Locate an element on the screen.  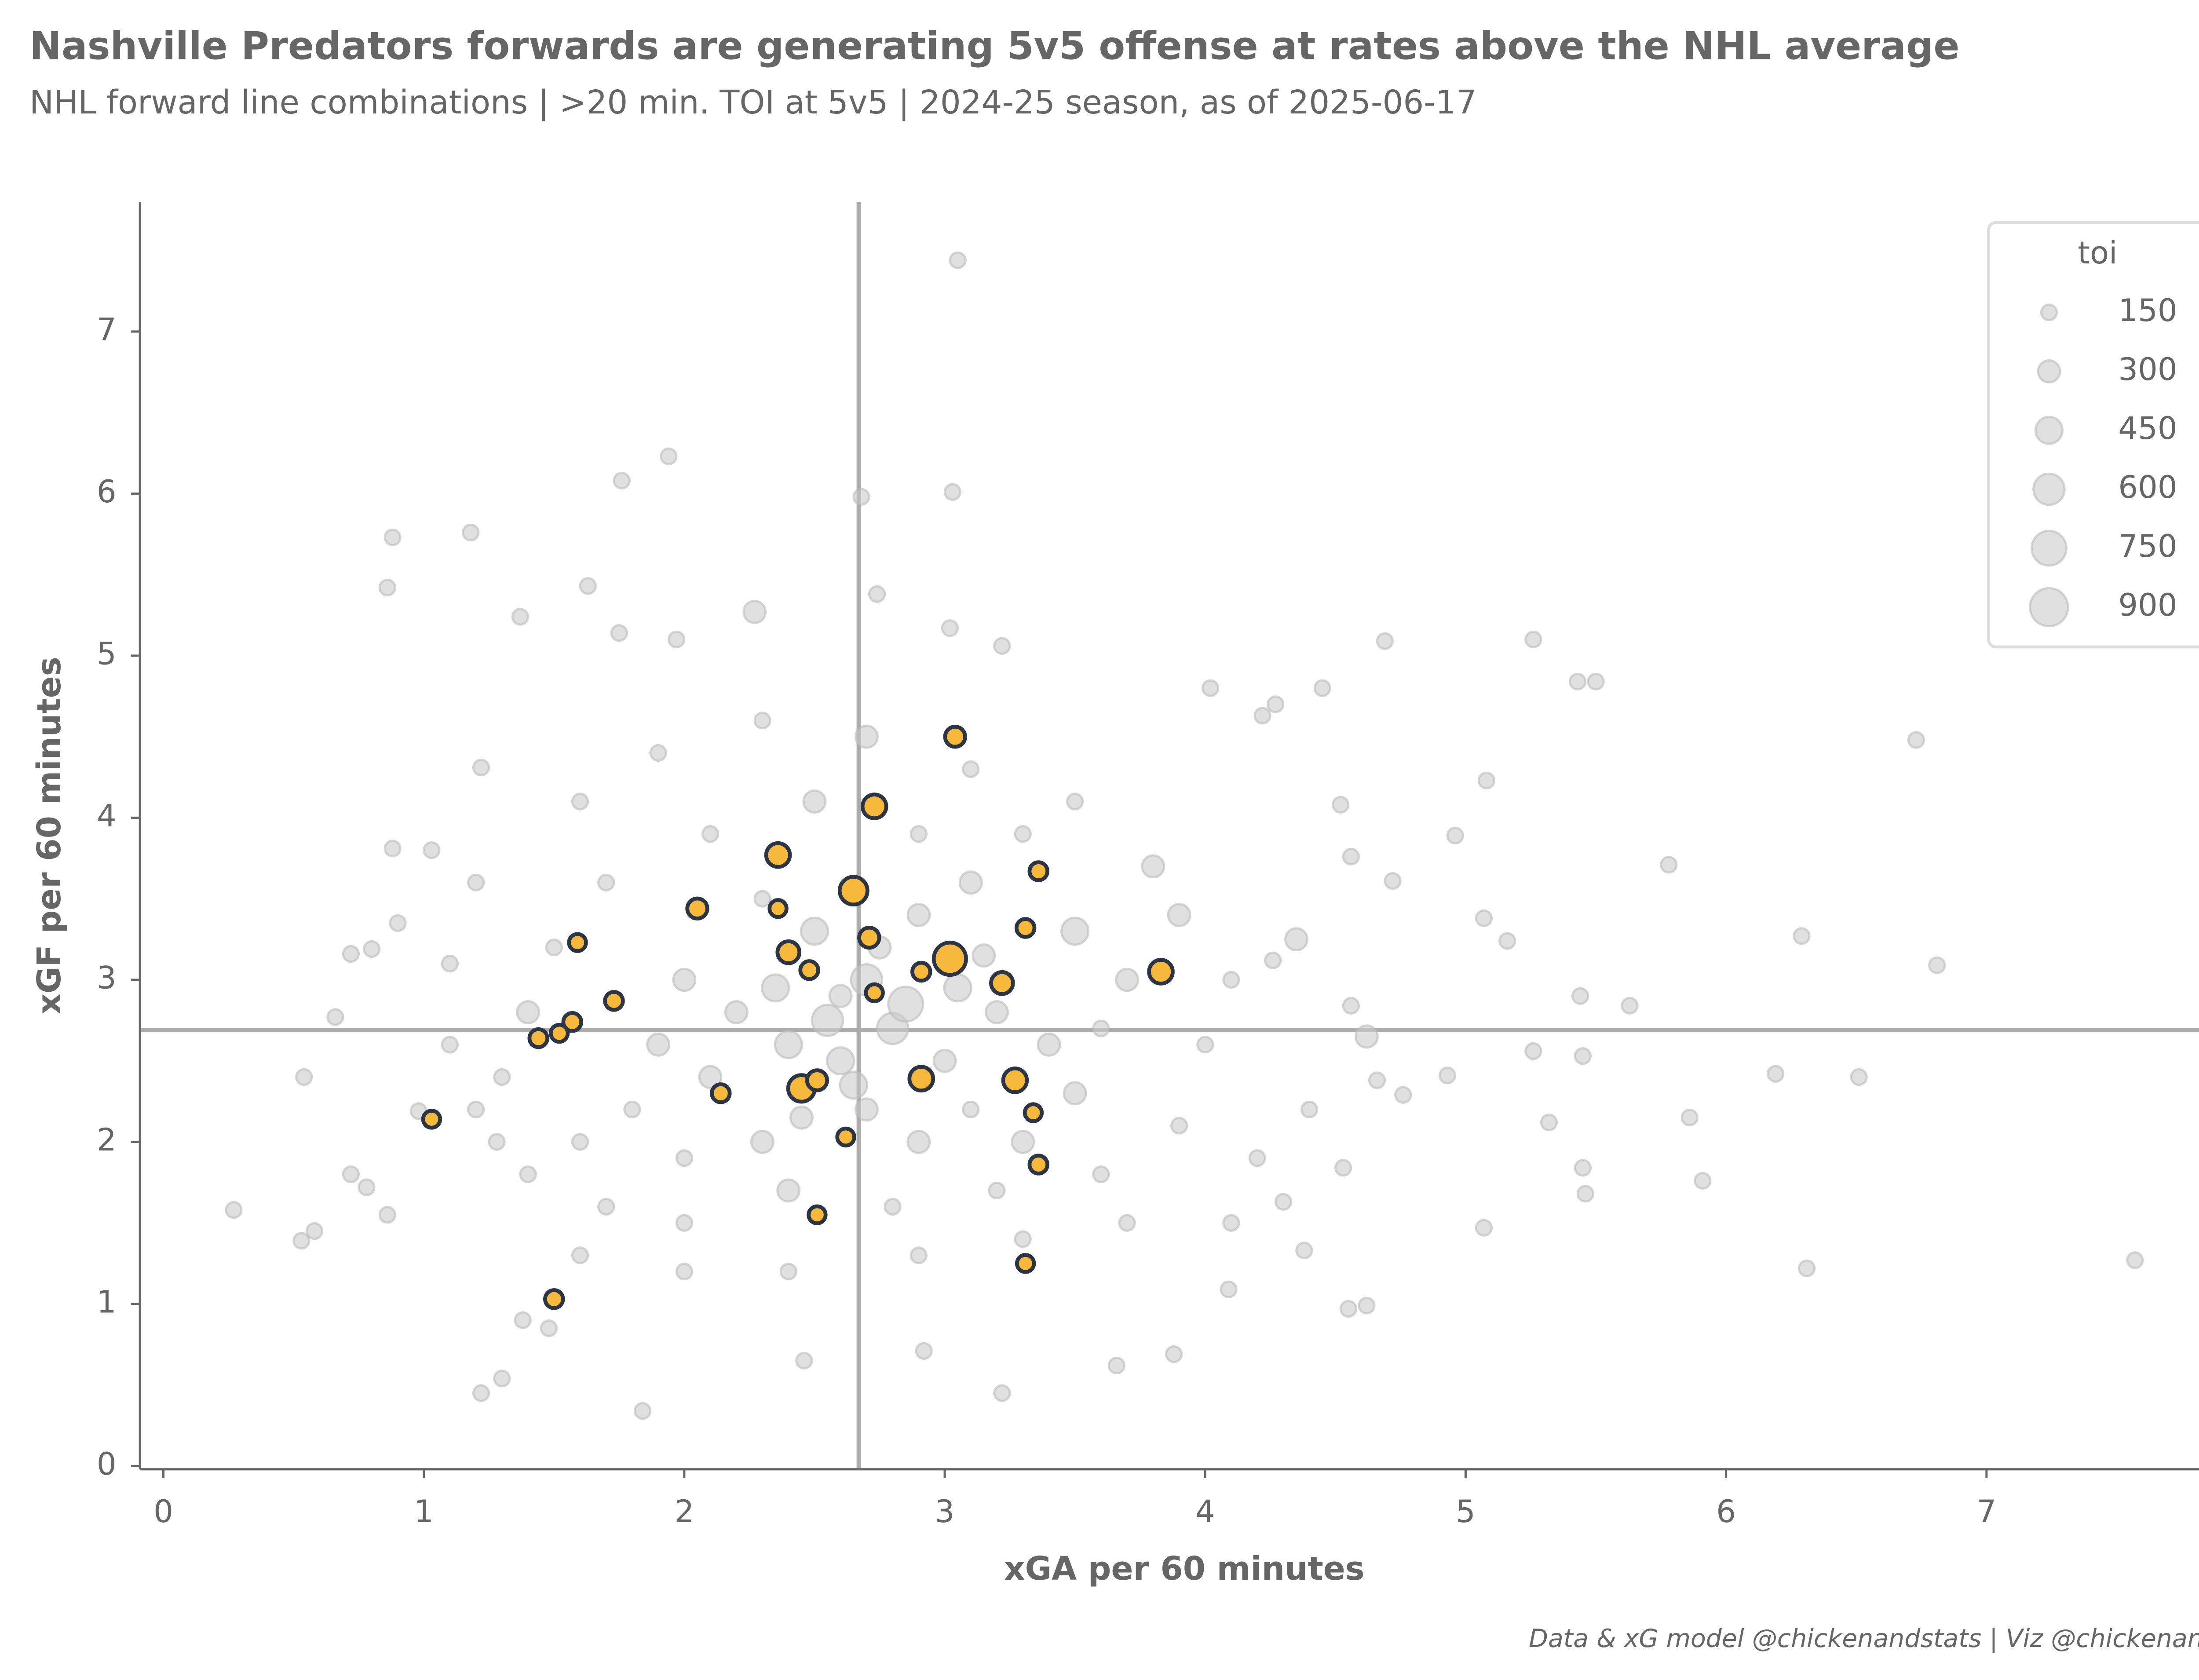
y-tick-label: 5 is located at coordinates (107, 653).